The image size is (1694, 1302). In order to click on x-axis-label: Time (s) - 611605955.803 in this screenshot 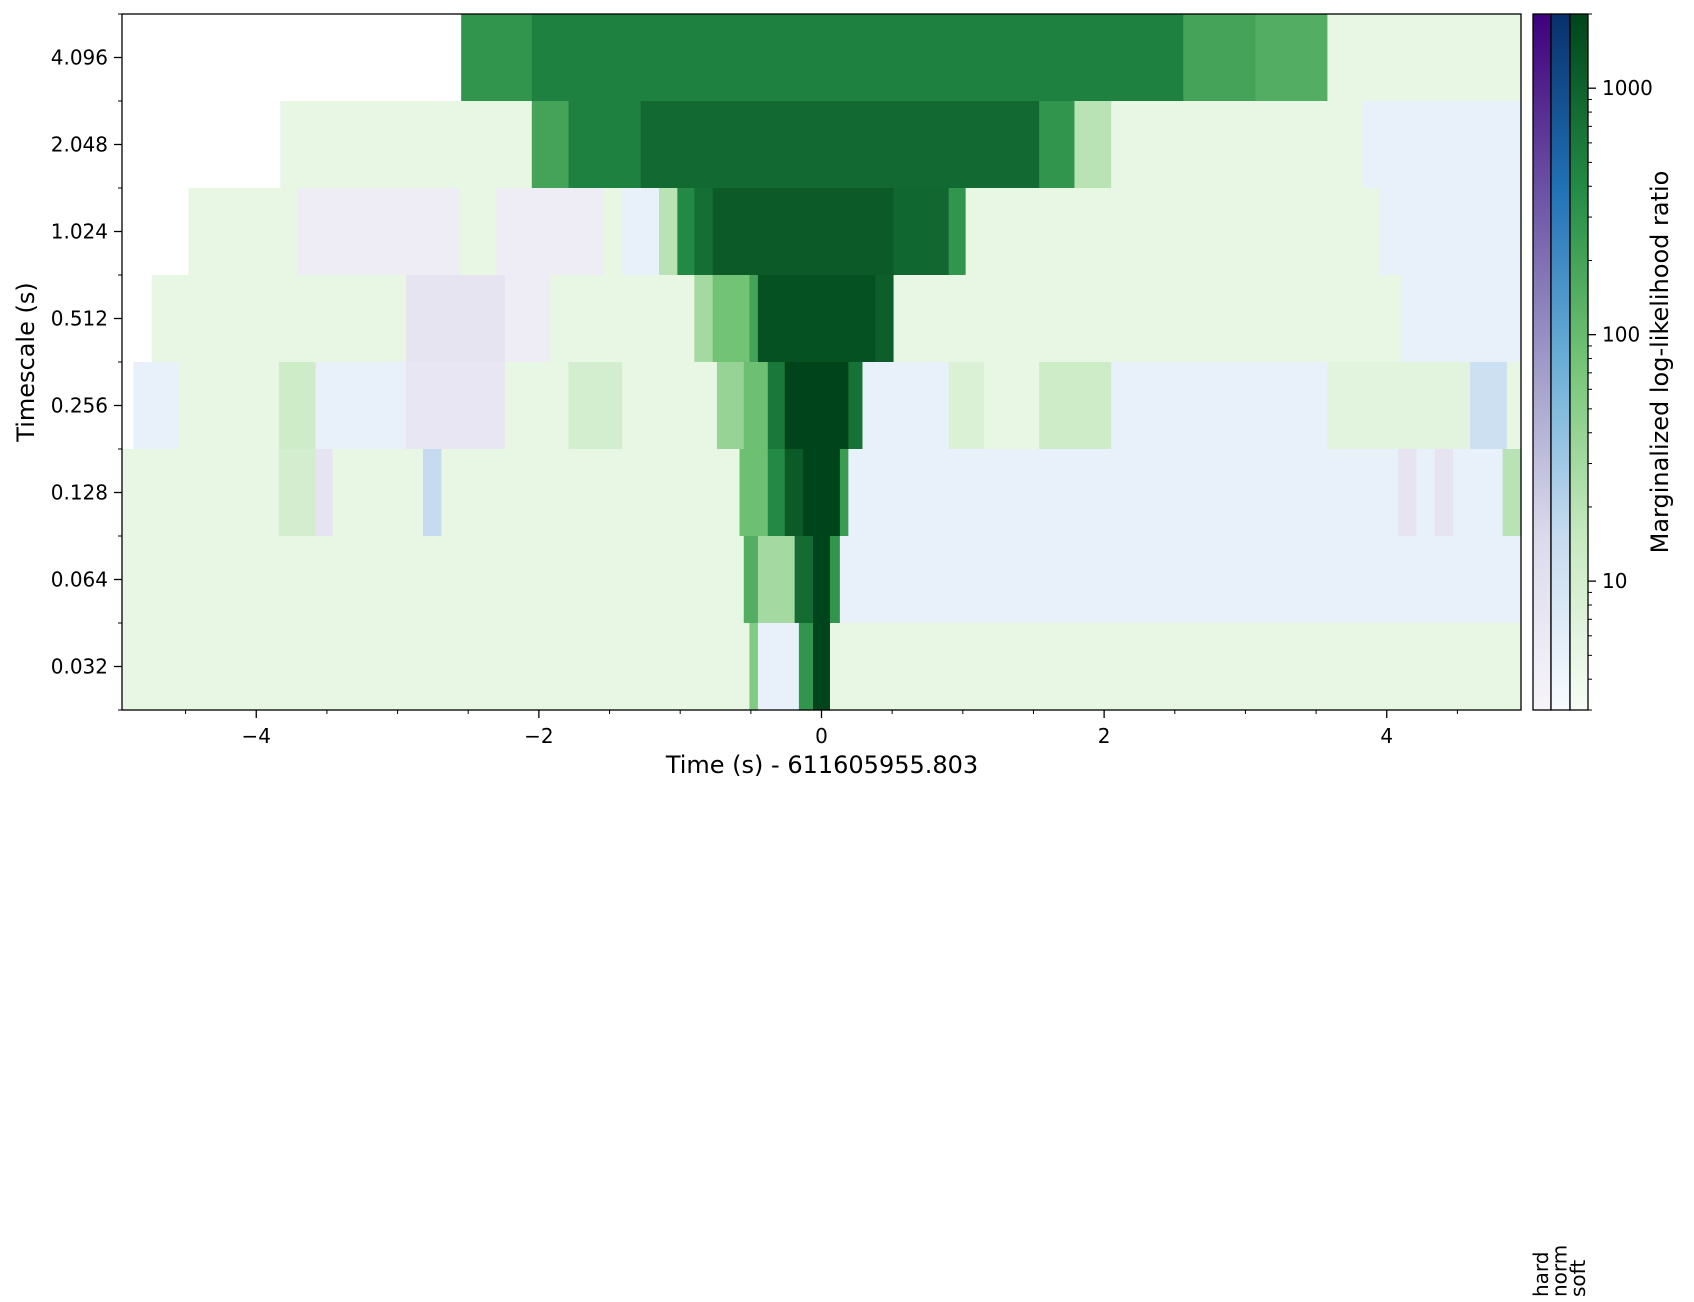, I will do `click(821, 765)`.